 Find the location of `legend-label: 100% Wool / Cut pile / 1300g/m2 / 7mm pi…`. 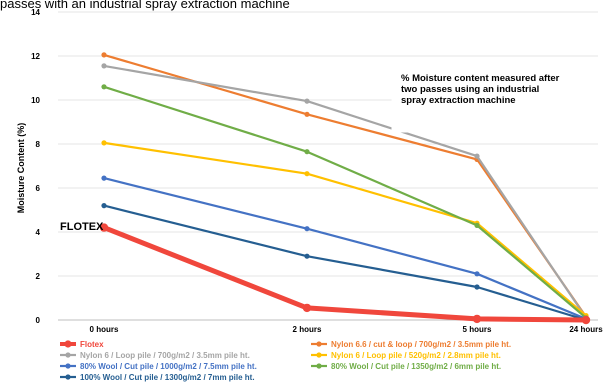

legend-label: 100% Wool / Cut pile / 1300g/m2 / 7mm pi… is located at coordinates (167, 377).